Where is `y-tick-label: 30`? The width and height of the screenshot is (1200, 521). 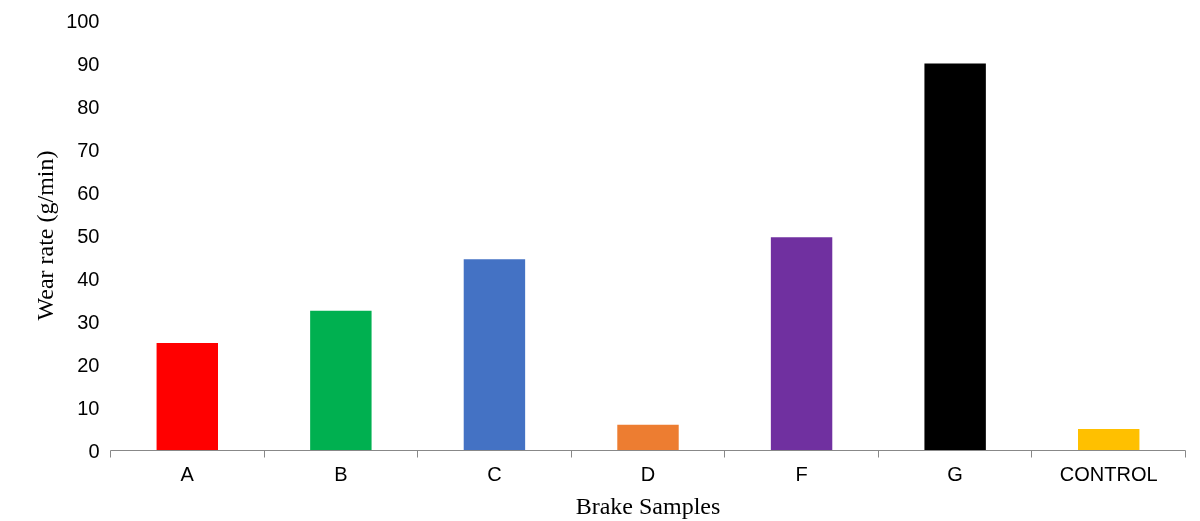
y-tick-label: 30 is located at coordinates (88, 321).